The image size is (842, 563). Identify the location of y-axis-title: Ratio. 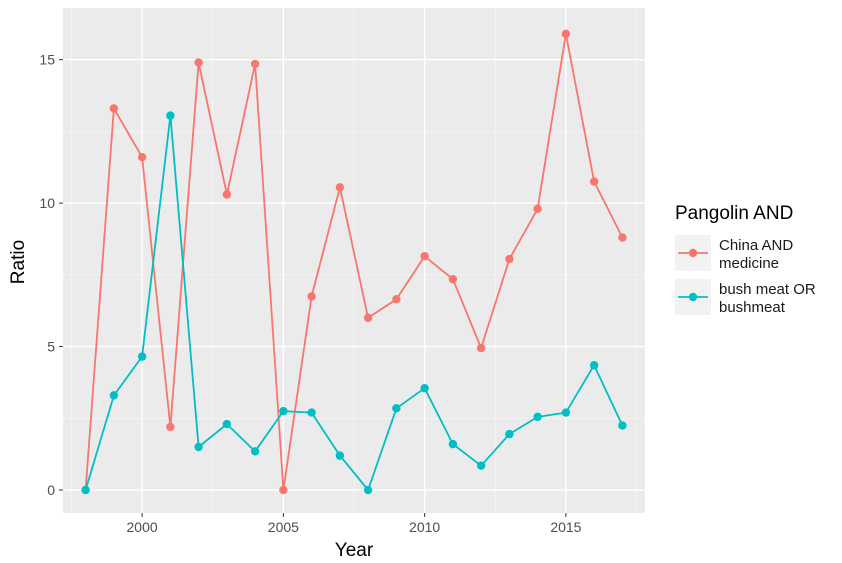
(18, 262).